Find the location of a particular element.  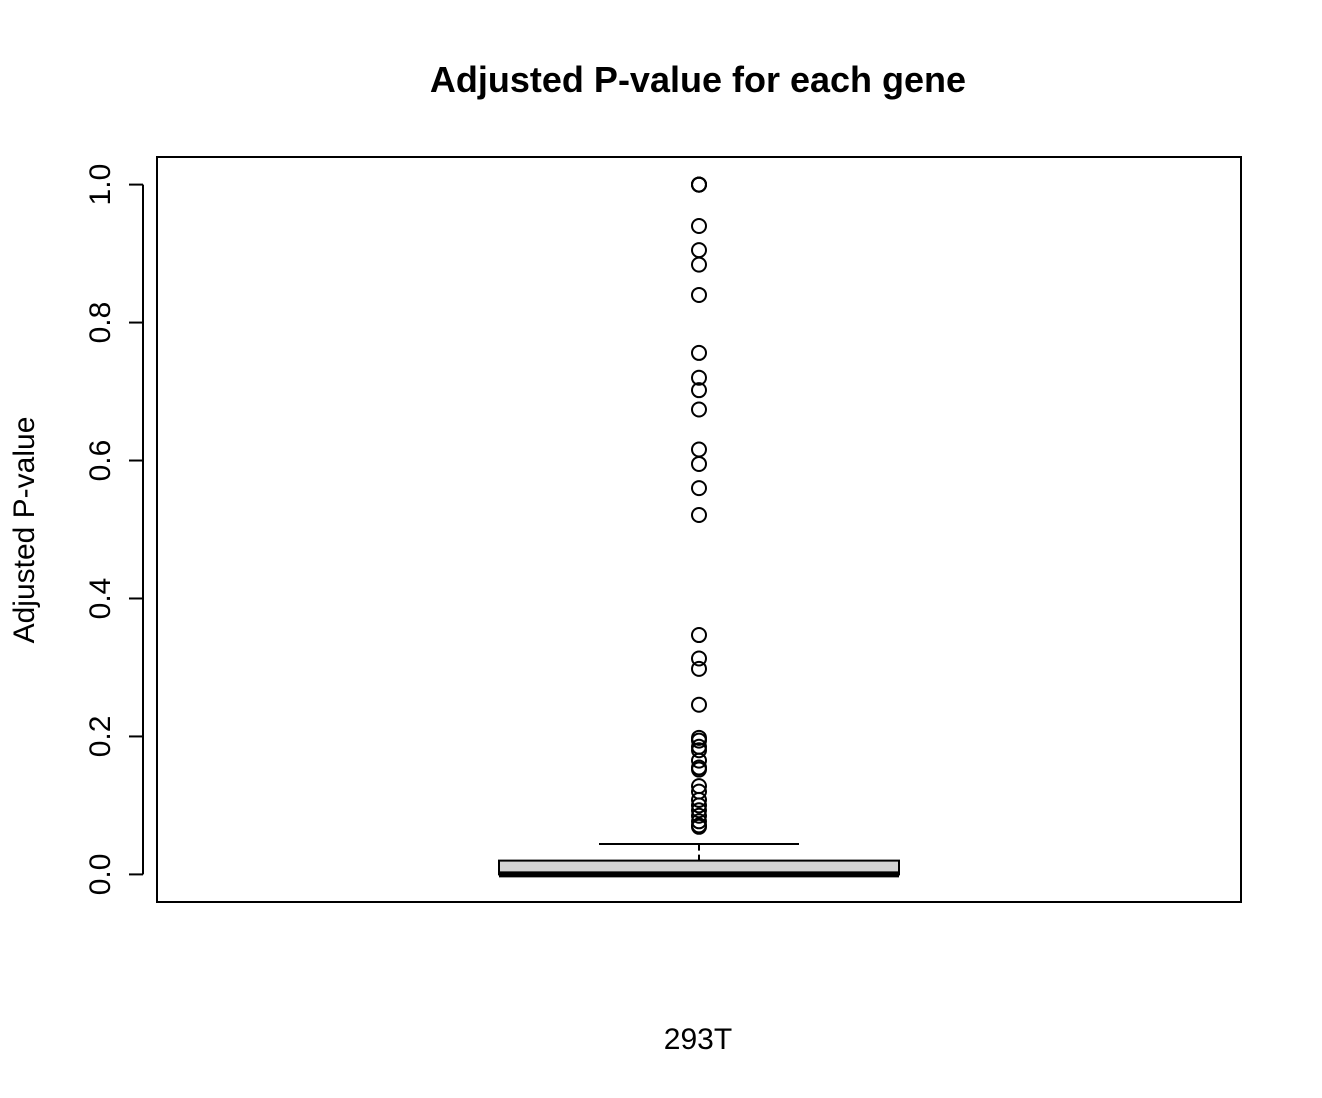

y-tick-label: 0.4 is located at coordinates (100, 599).